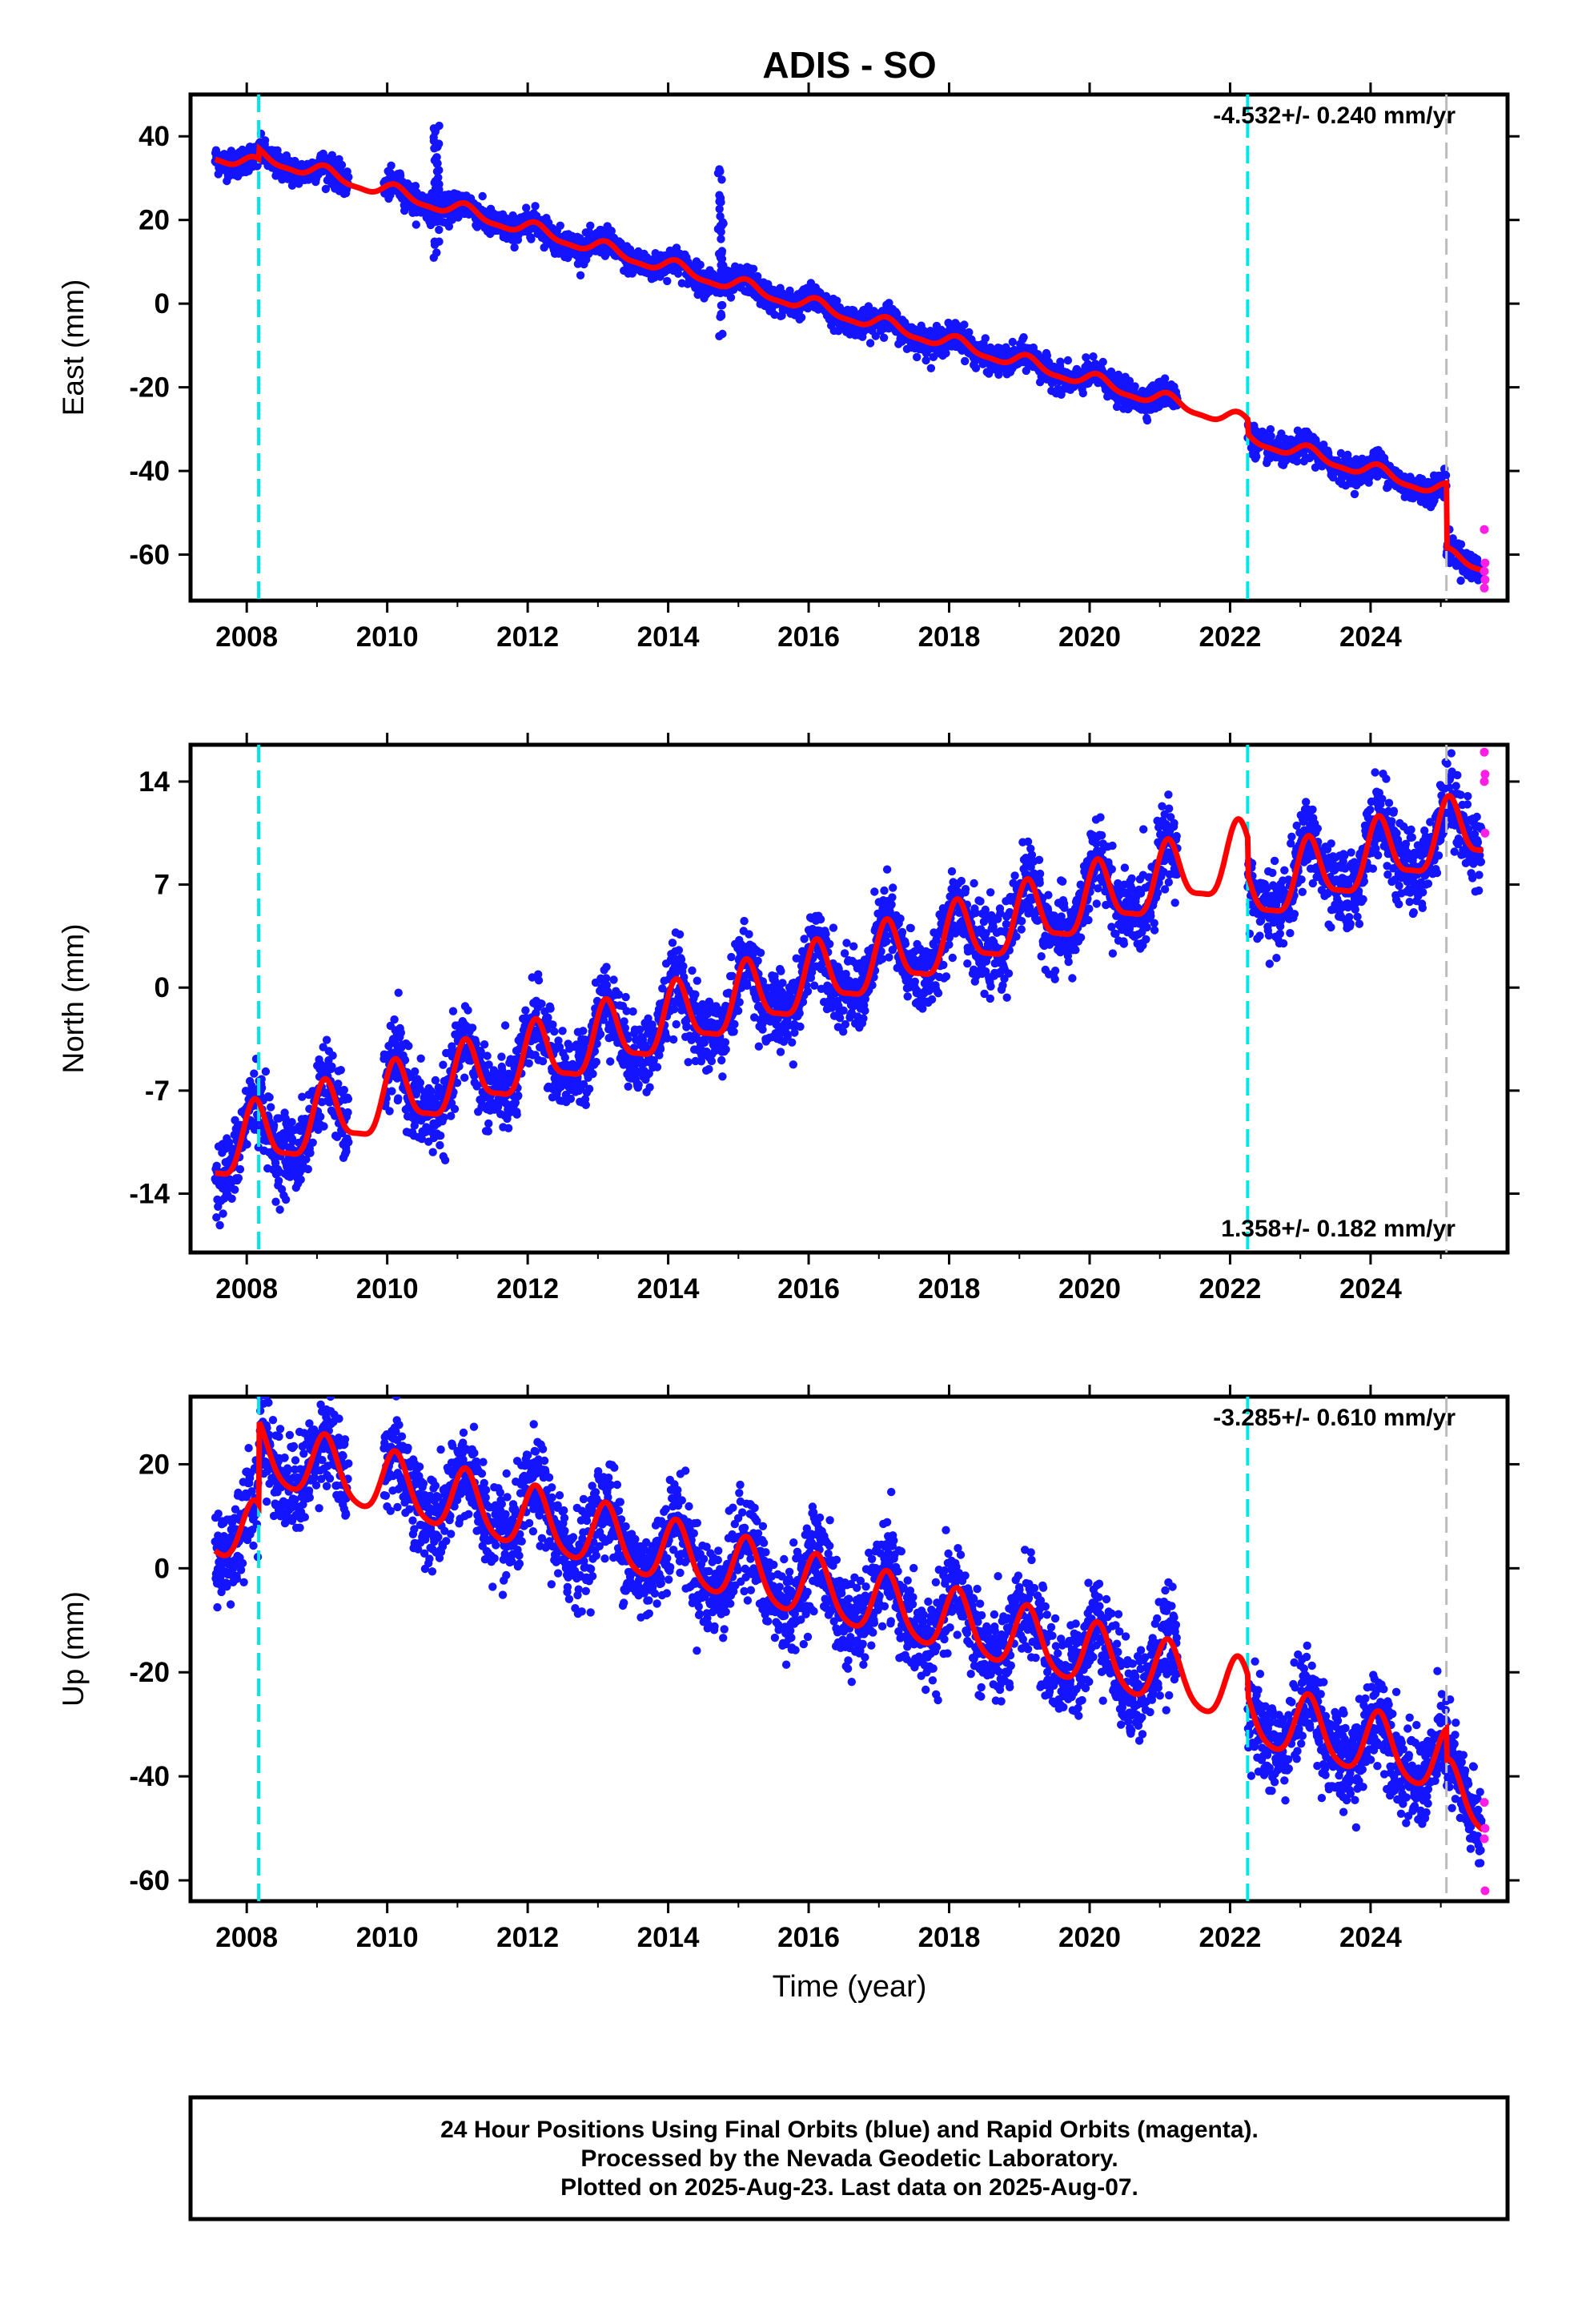 This screenshot has width=1582, height=2324. What do you see at coordinates (162, 304) in the screenshot?
I see `y-tick-label: 0` at bounding box center [162, 304].